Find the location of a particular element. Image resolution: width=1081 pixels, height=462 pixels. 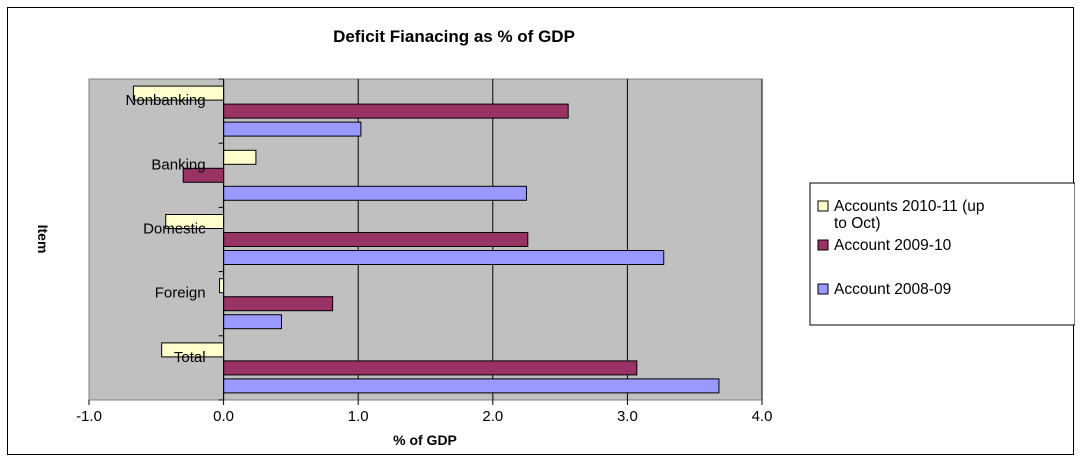

zero-axis is located at coordinates (221, 239).